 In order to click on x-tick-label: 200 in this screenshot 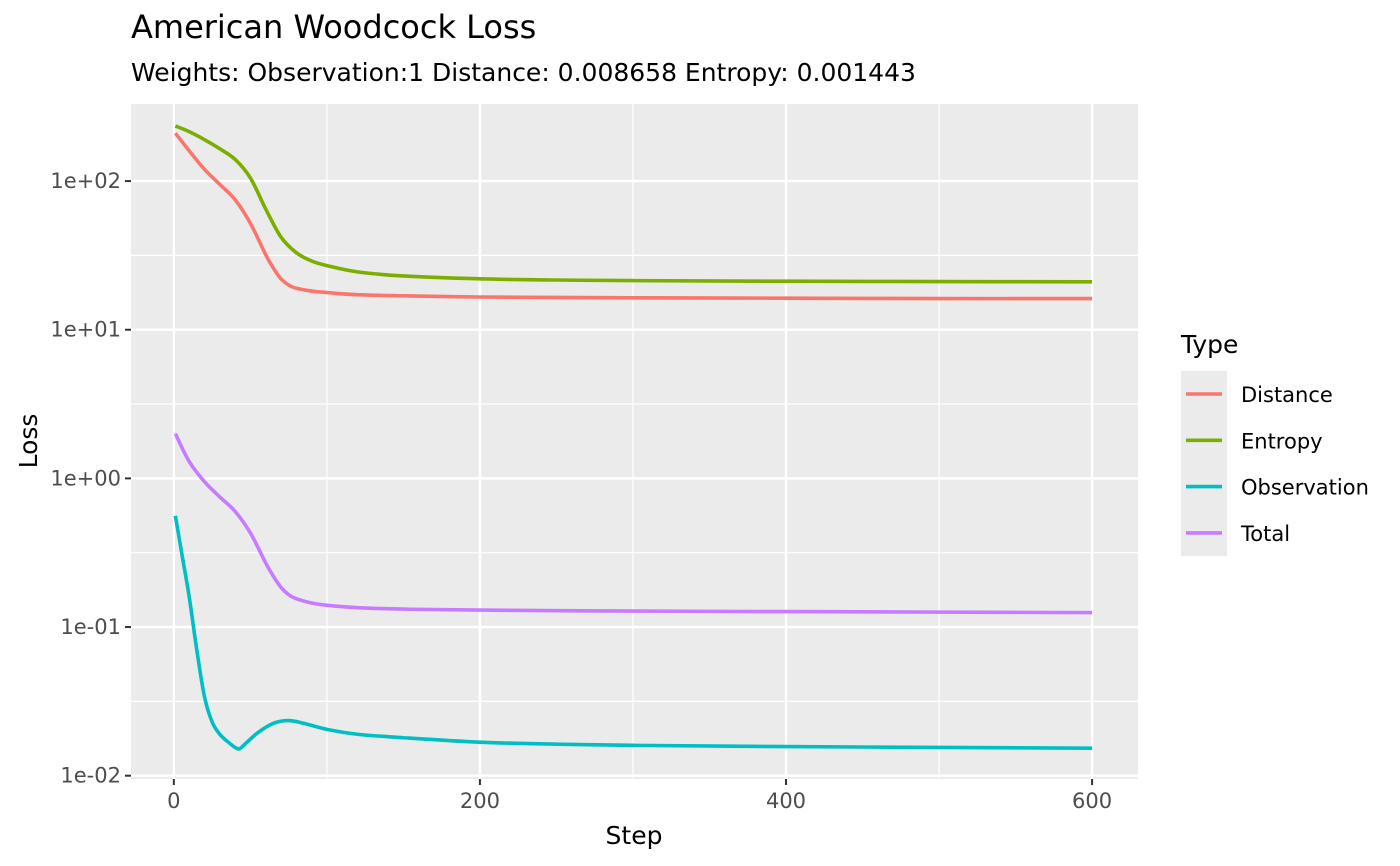, I will do `click(480, 801)`.